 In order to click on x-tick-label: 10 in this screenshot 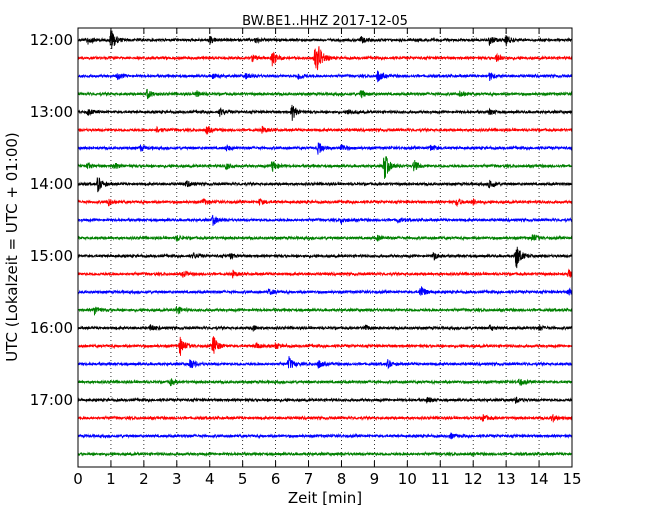, I will do `click(407, 479)`.